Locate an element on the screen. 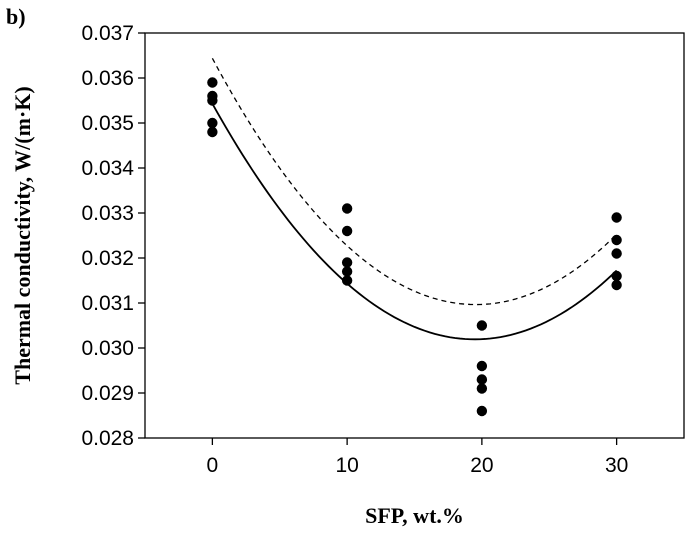 The width and height of the screenshot is (692, 534). y-tick-label: 0.029 is located at coordinates (107, 393).